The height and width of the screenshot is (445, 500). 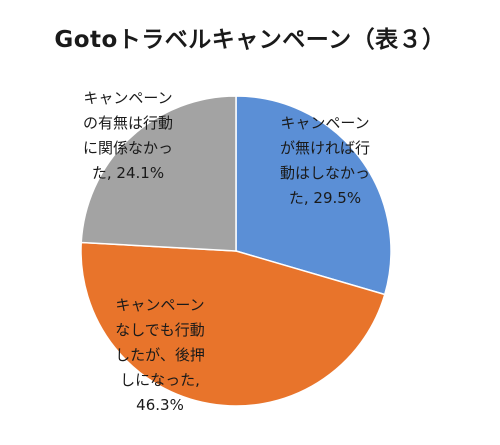 What do you see at coordinates (250, 40) in the screenshot?
I see `chart-title: Gotoトラベルキャンペーン（表３）` at bounding box center [250, 40].